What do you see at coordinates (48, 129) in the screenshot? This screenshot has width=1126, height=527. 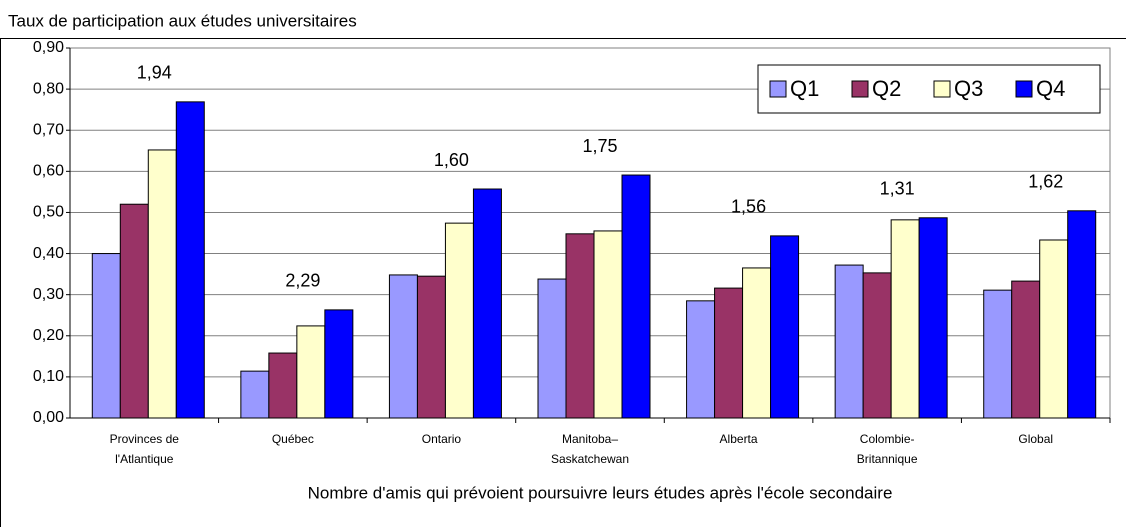 I see `y-tick-label: 0,70` at bounding box center [48, 129].